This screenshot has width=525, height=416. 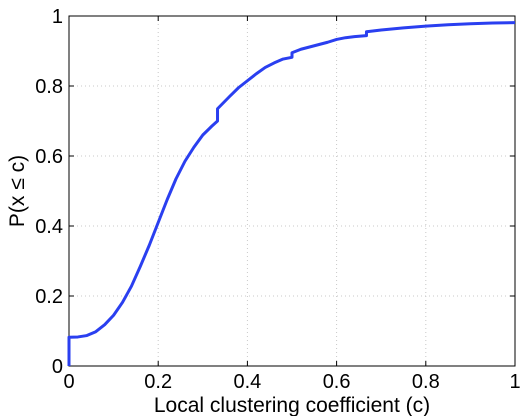 I want to click on x-axis-label: Local clustering coefficient (c), so click(x=292, y=405).